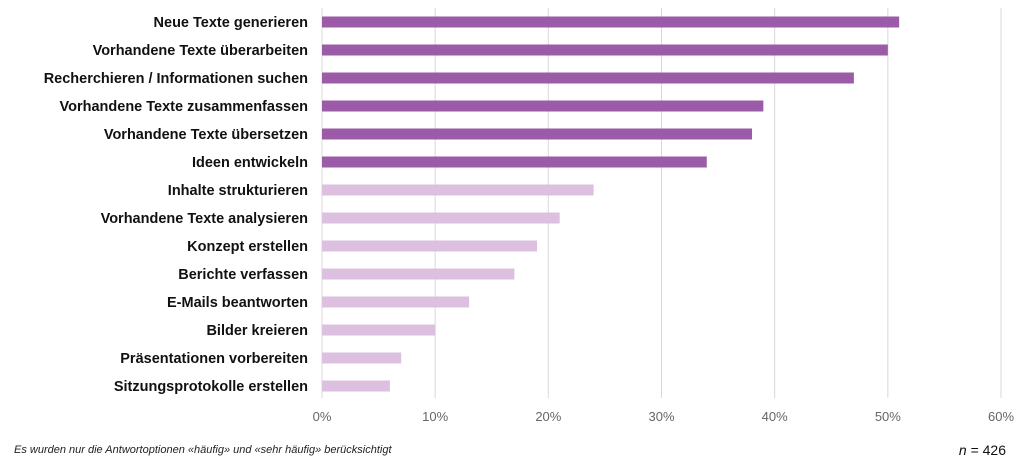  What do you see at coordinates (200, 51) in the screenshot?
I see `category-label-1: Vorhandene Texte überarbeiten` at bounding box center [200, 51].